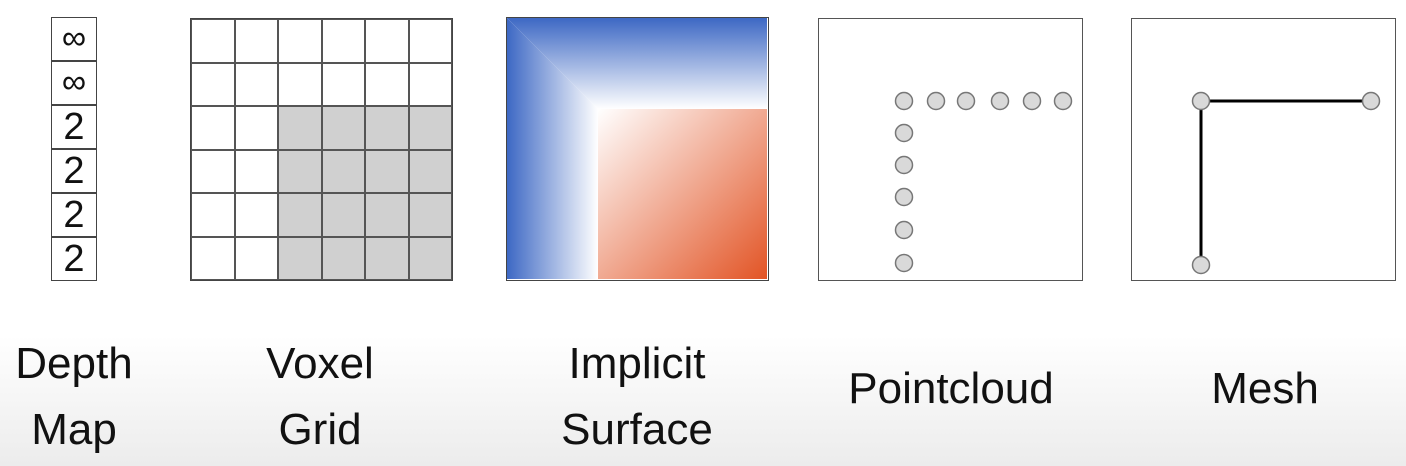 The image size is (1406, 466). Describe the element at coordinates (637, 363) in the screenshot. I see `implicit-surface-label-line1: Implicit` at that location.